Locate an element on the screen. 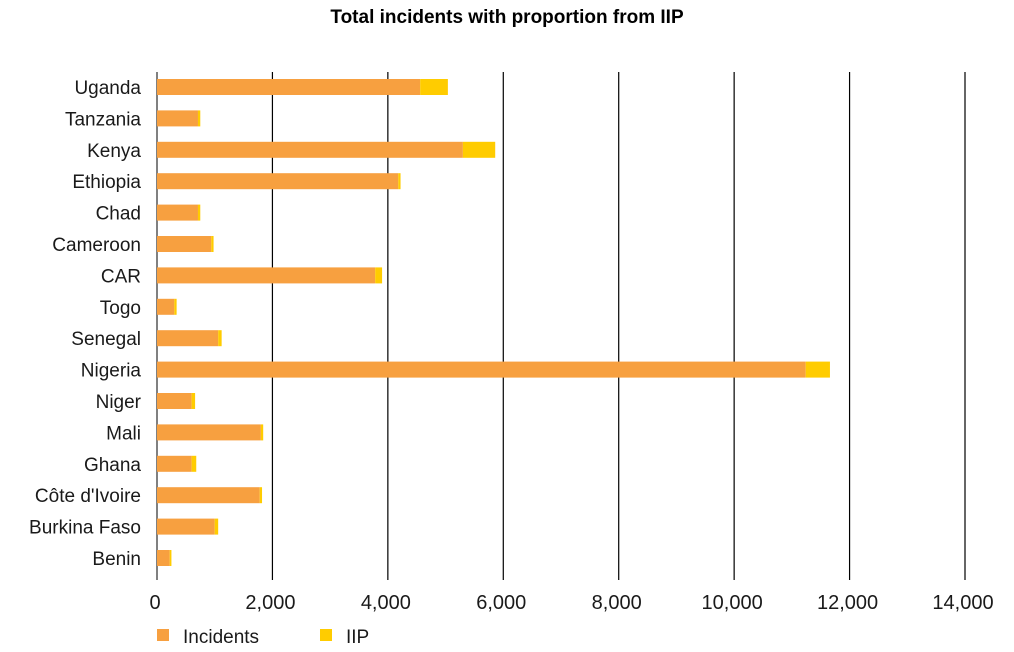  legend-label-incidents: Incidents is located at coordinates (221, 637).